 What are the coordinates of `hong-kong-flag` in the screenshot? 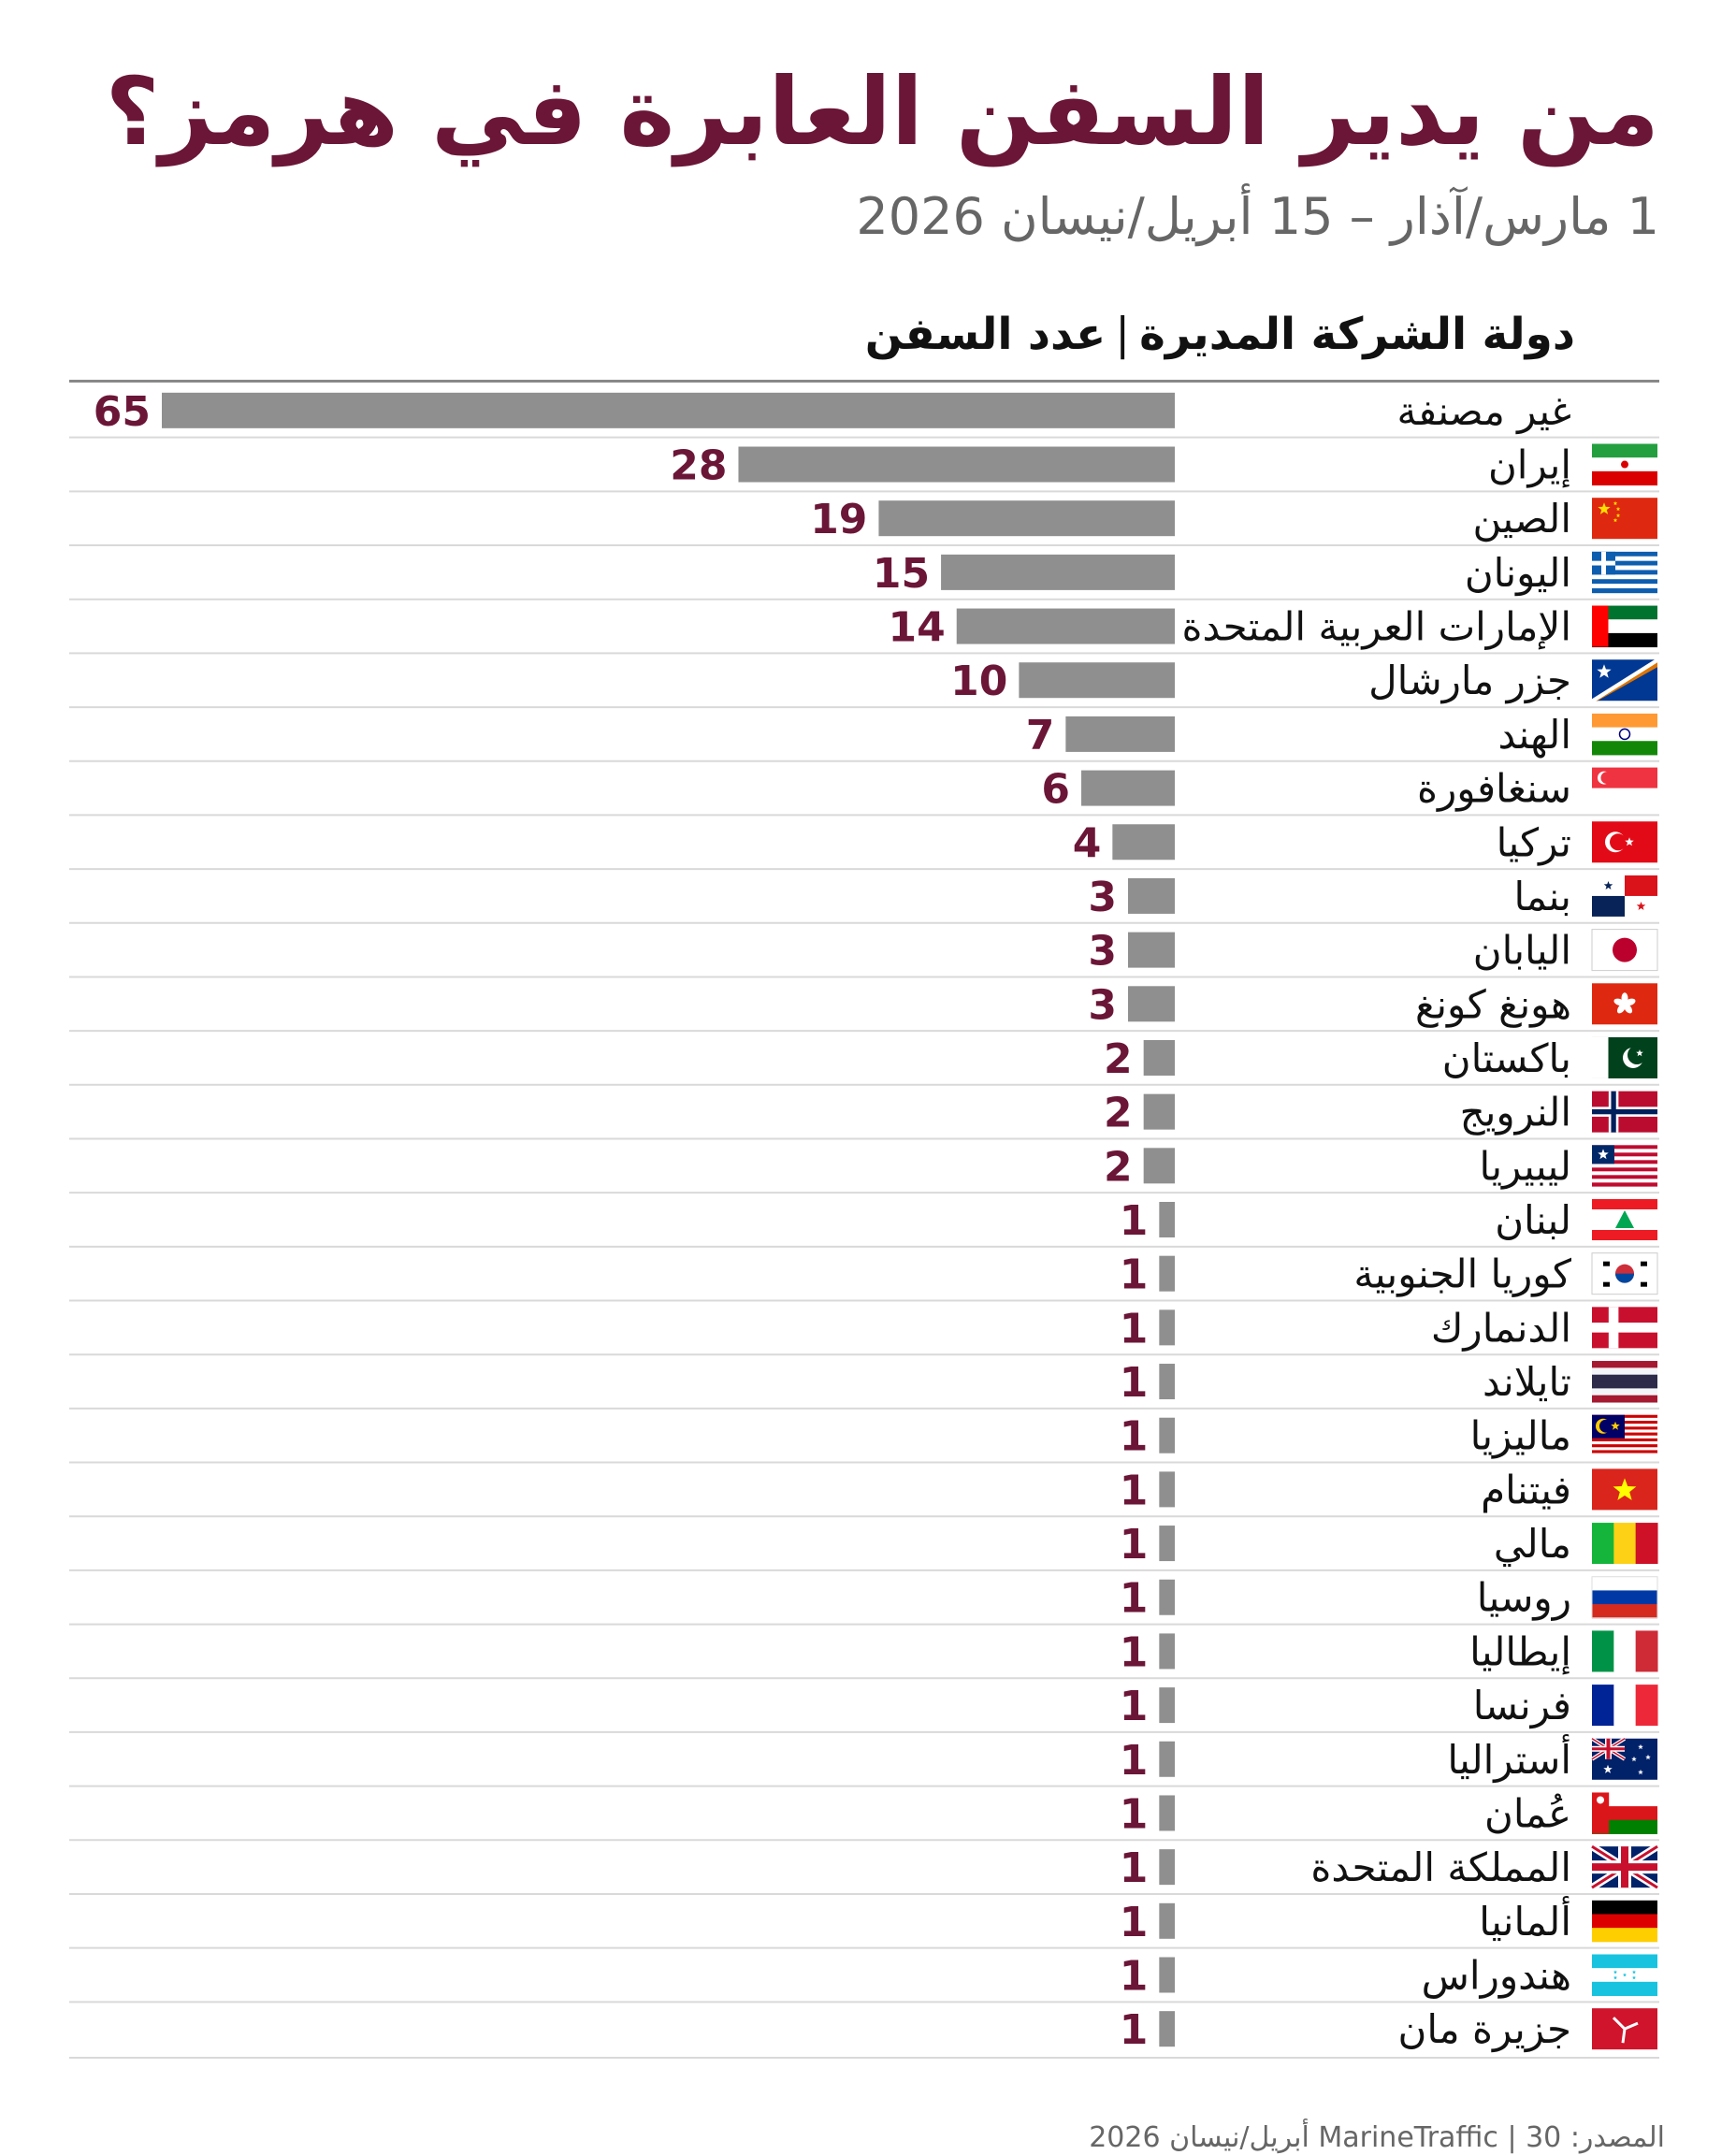 It's located at (1624, 1004).